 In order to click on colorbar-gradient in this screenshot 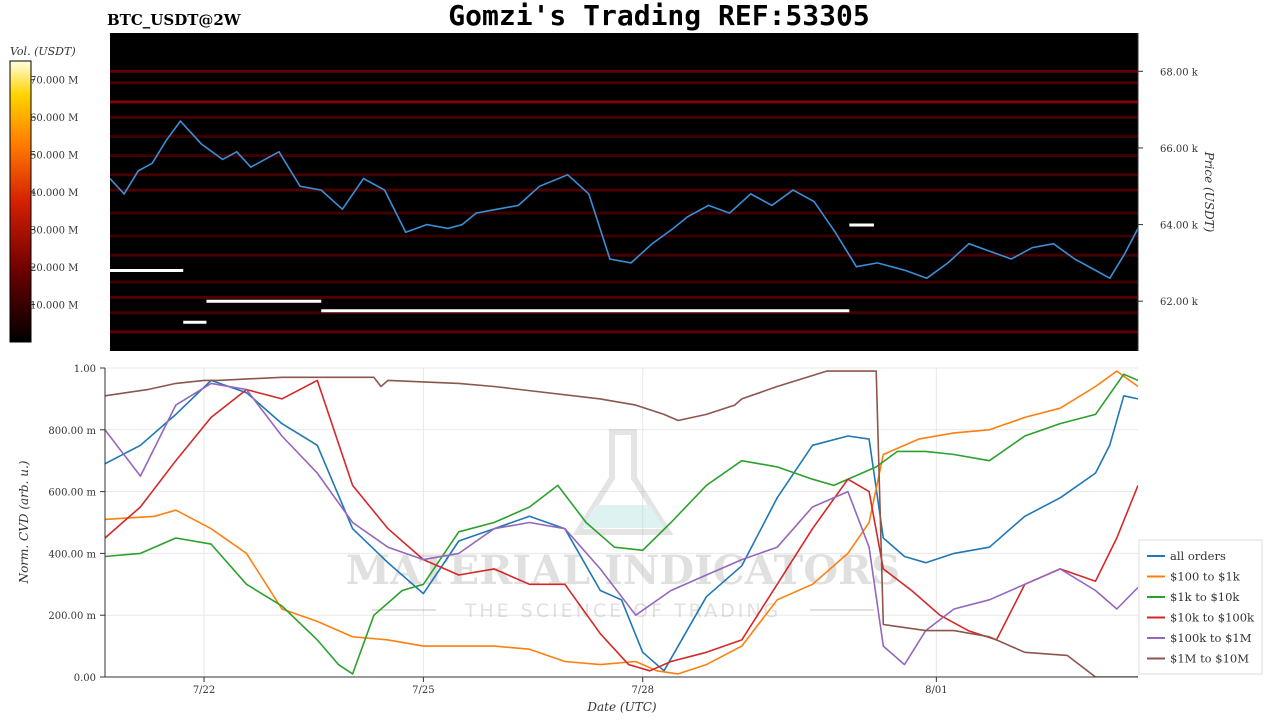, I will do `click(20, 201)`.